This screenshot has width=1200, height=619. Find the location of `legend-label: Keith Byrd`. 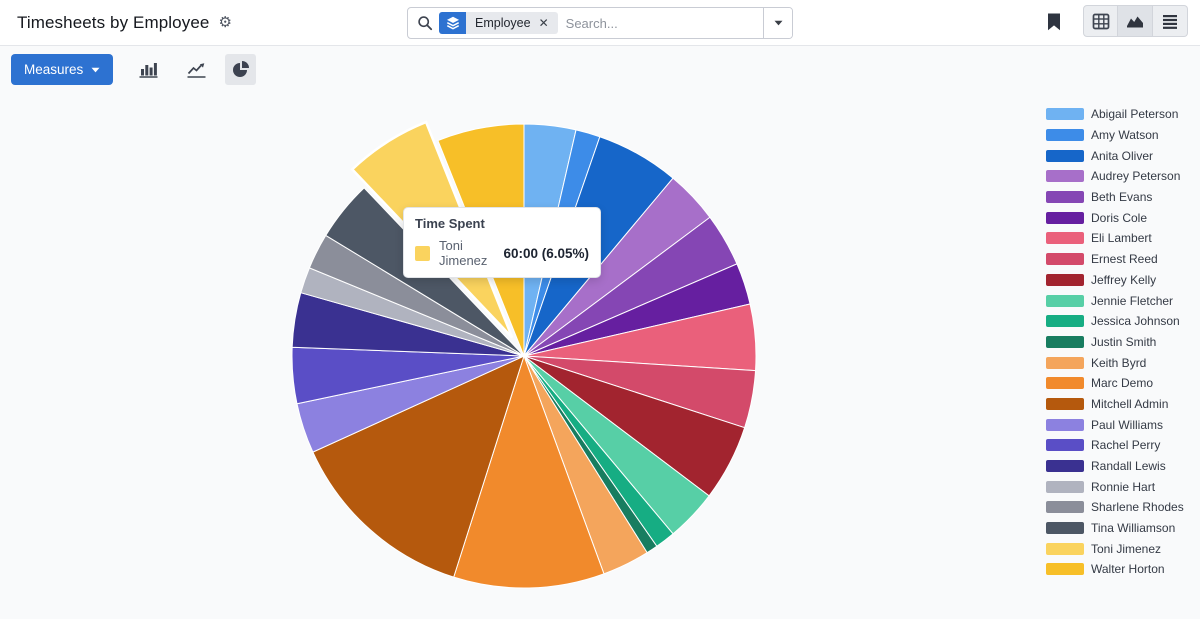

legend-label: Keith Byrd is located at coordinates (1119, 362).